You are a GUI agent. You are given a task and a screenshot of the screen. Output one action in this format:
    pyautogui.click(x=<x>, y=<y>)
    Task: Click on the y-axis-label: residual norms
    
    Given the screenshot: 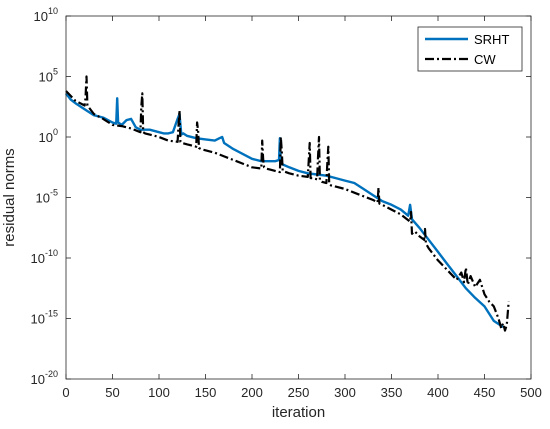 What is the action you would take?
    pyautogui.click(x=9, y=197)
    